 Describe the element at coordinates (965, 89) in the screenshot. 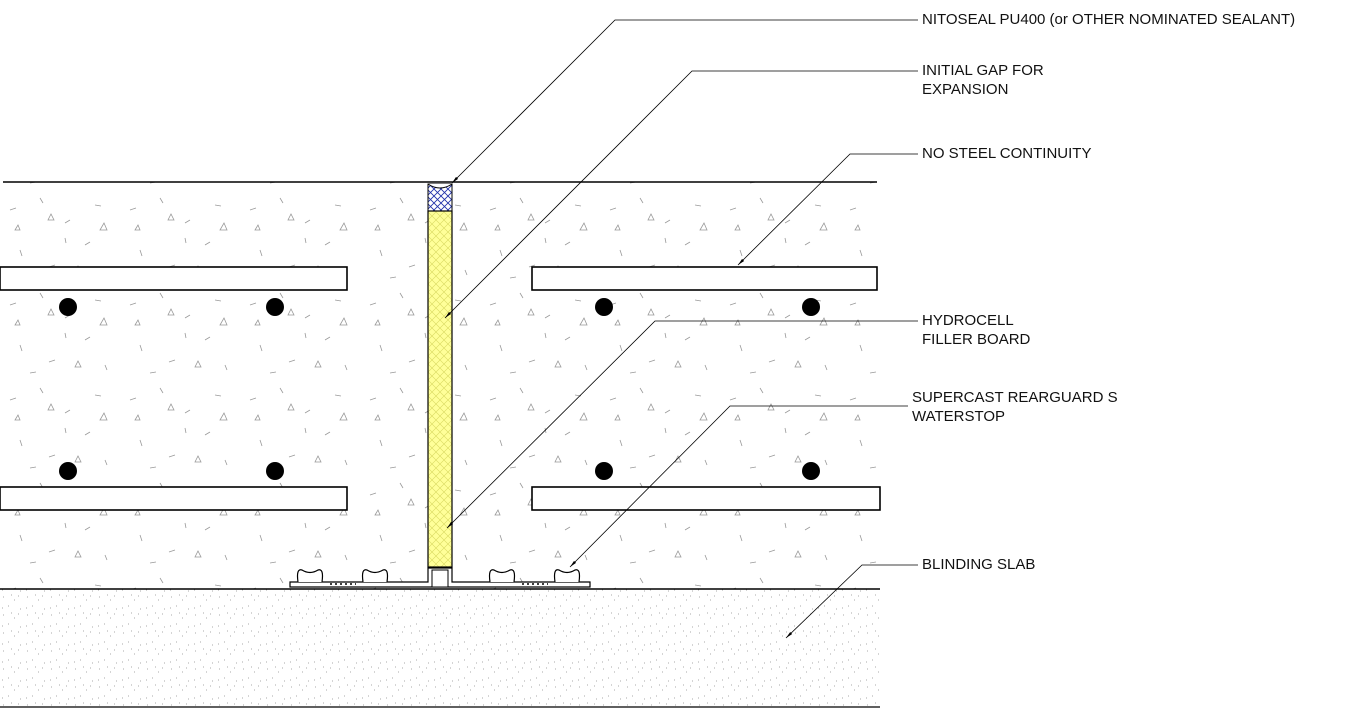

I see `callout-label: EXPANSION` at that location.